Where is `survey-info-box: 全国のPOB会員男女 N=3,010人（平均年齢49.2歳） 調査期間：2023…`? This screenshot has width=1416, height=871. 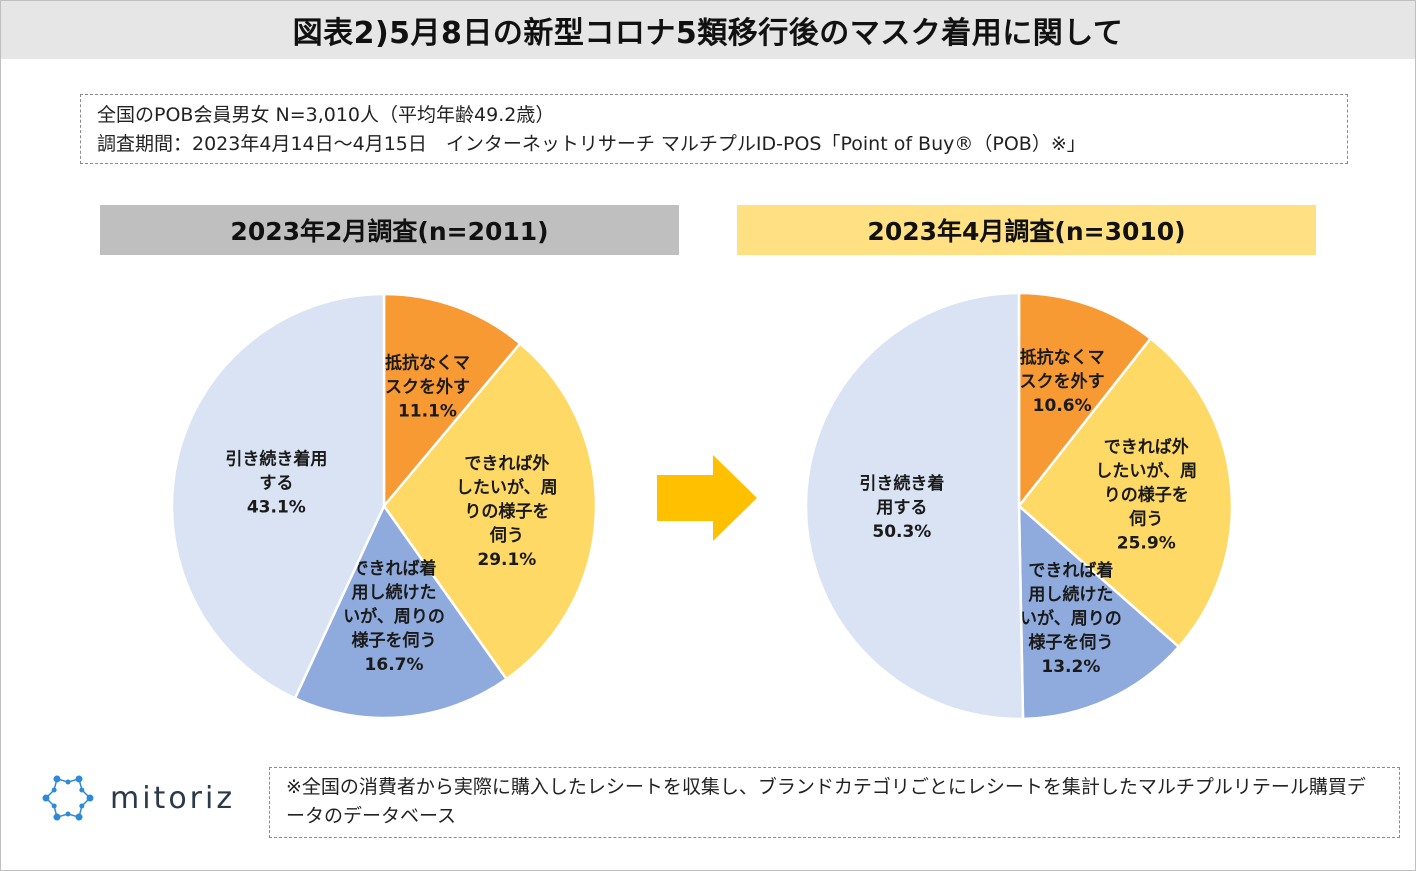 survey-info-box: 全国のPOB会員男女 N=3,010人（平均年齢49.2歳） 調査期間：2023… is located at coordinates (714, 129).